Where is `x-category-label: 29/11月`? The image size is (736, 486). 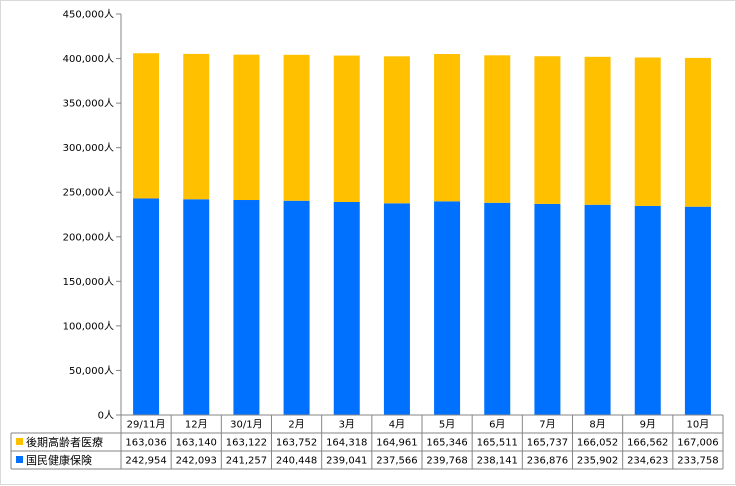 x-category-label: 29/11月 is located at coordinates (146, 425).